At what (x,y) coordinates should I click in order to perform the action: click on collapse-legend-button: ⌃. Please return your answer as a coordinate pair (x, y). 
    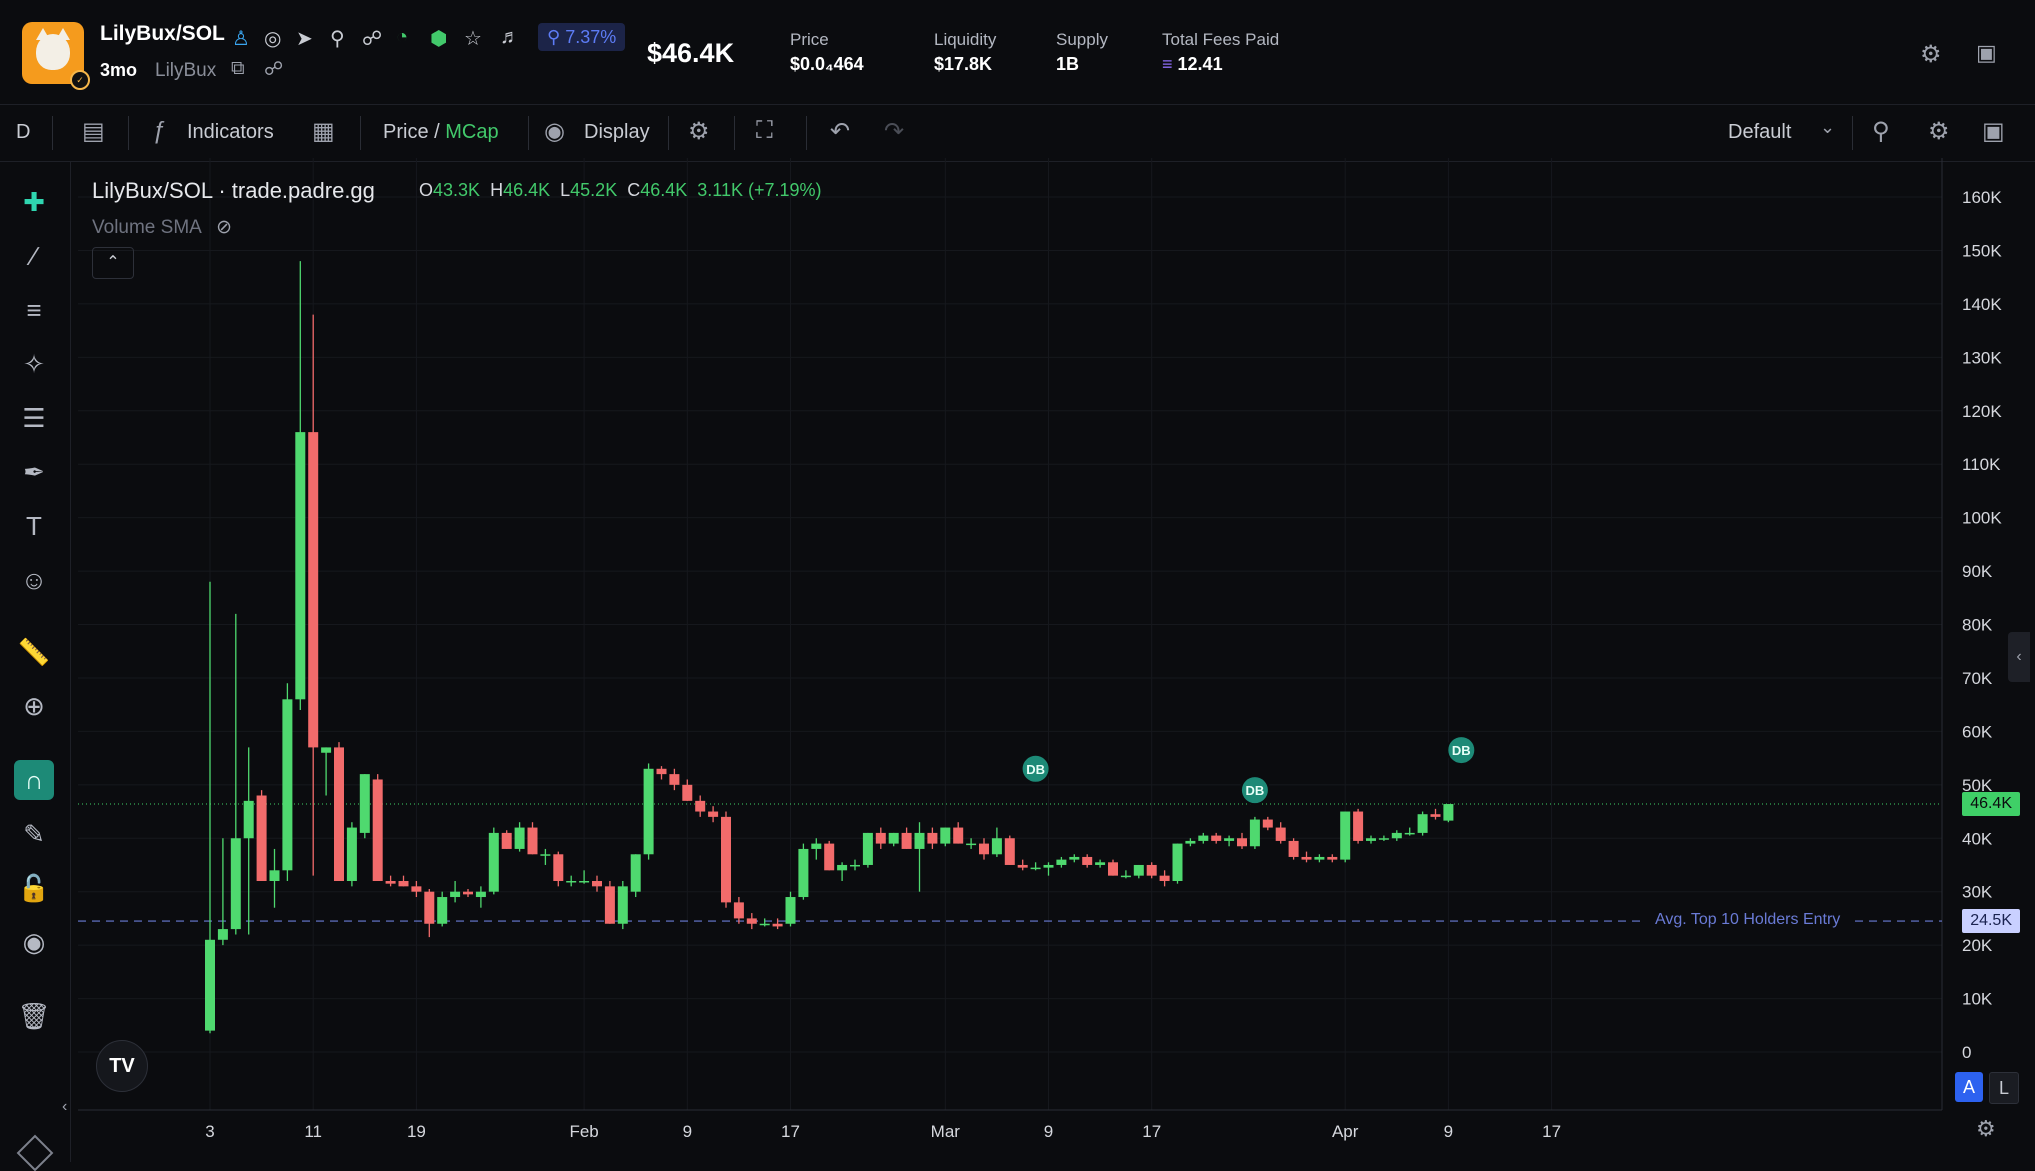
    Looking at the image, I should click on (113, 263).